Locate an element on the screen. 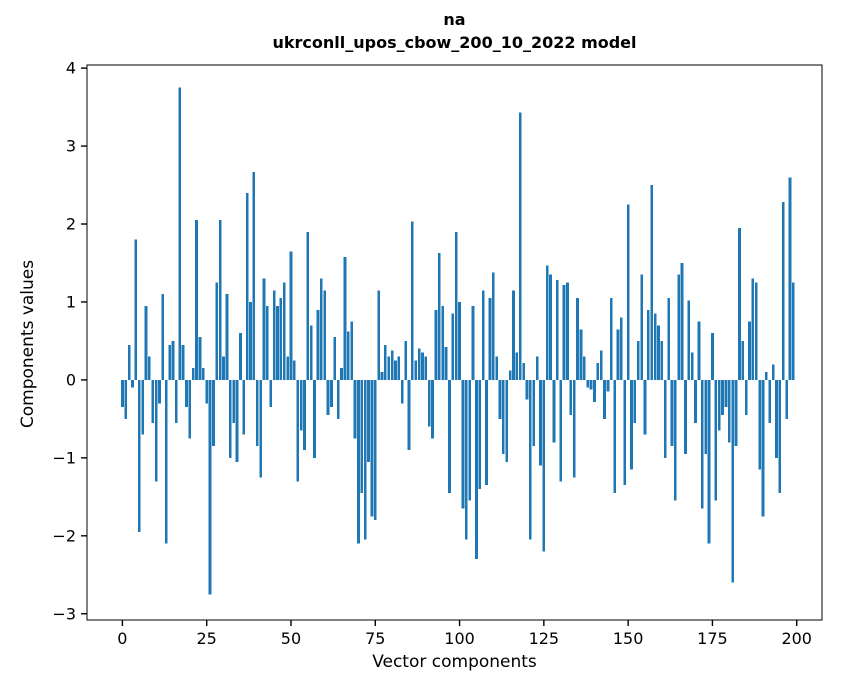 This screenshot has height=696, width=847. x-tick-label: 100 is located at coordinates (459, 638).